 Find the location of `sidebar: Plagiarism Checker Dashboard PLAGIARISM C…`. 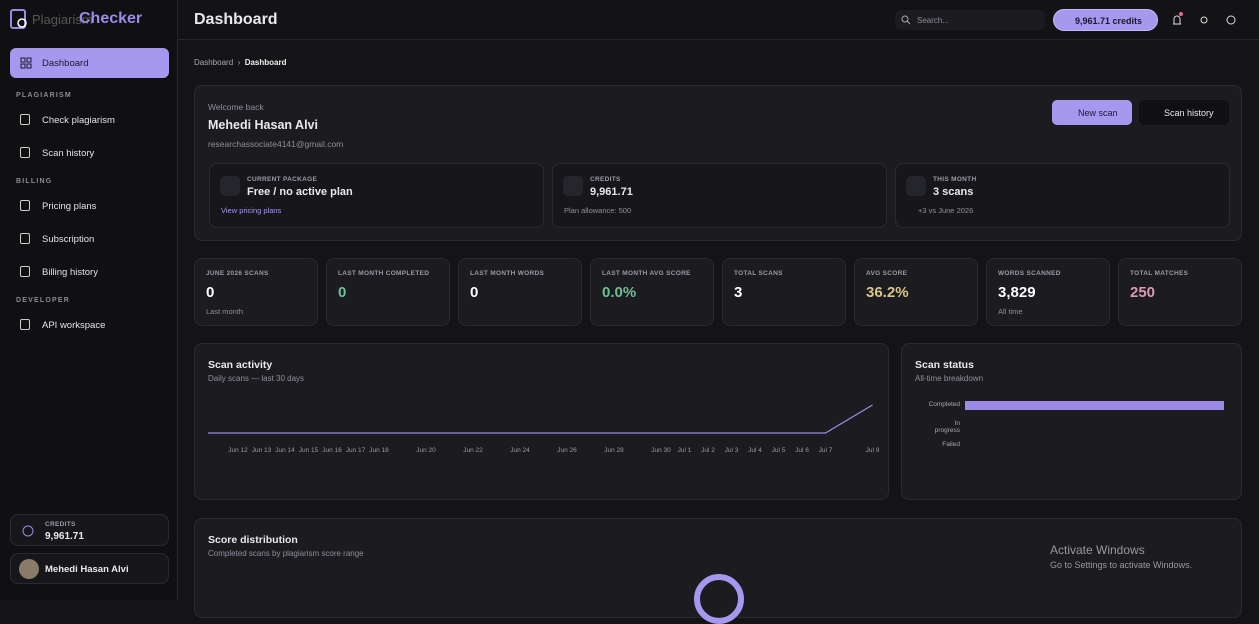

sidebar: Plagiarism Checker Dashboard PLAGIARISM C… is located at coordinates (89, 300).